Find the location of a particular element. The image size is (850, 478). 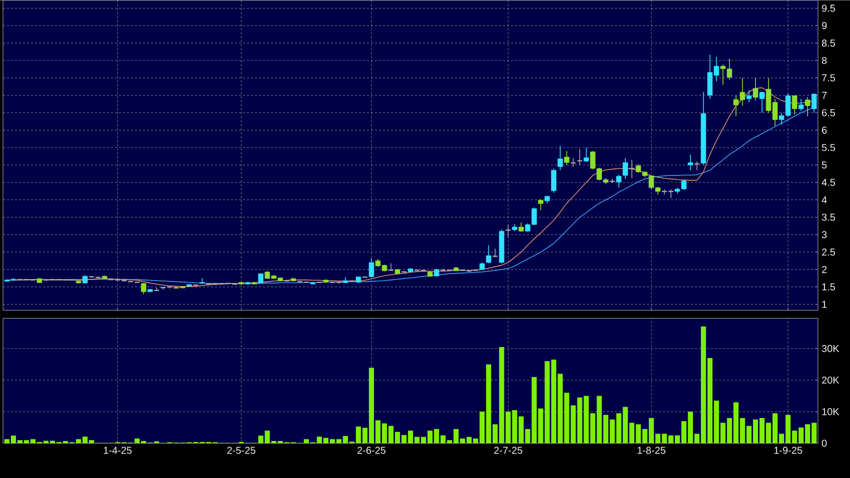

y-tick-label: 20K is located at coordinates (831, 380).